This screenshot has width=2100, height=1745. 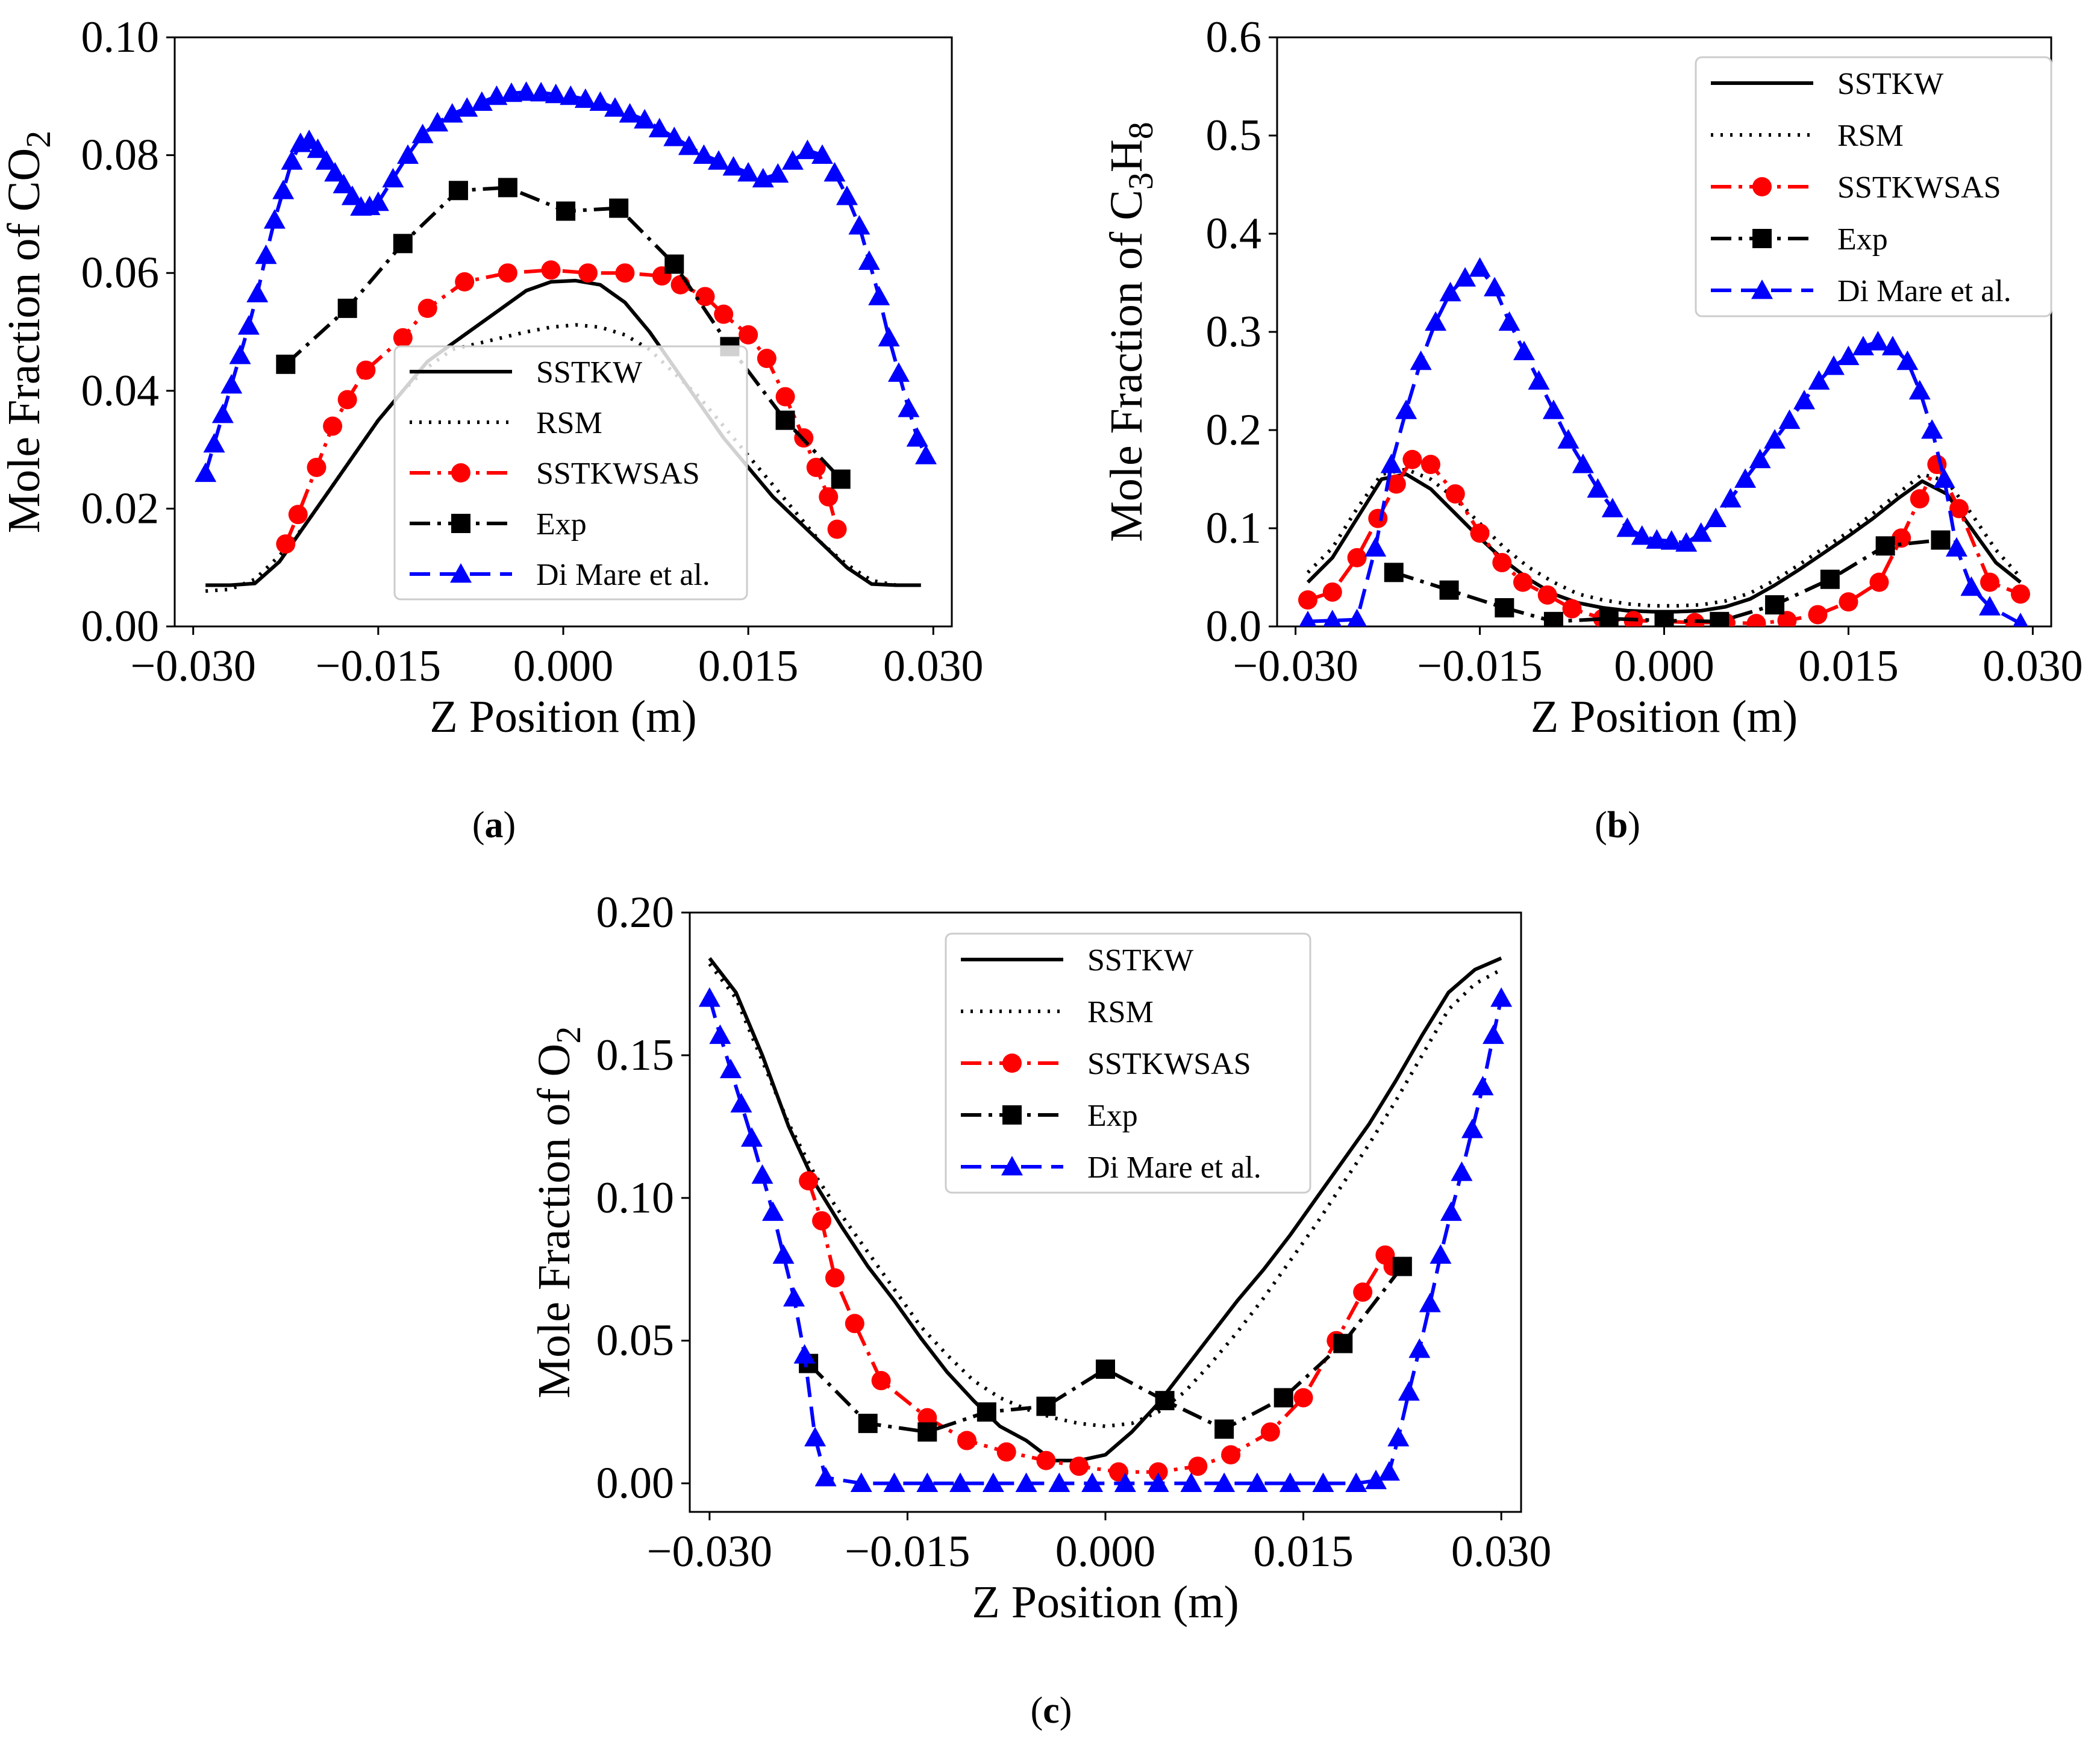 I want to click on plot-area, so click(x=1105, y=1225).